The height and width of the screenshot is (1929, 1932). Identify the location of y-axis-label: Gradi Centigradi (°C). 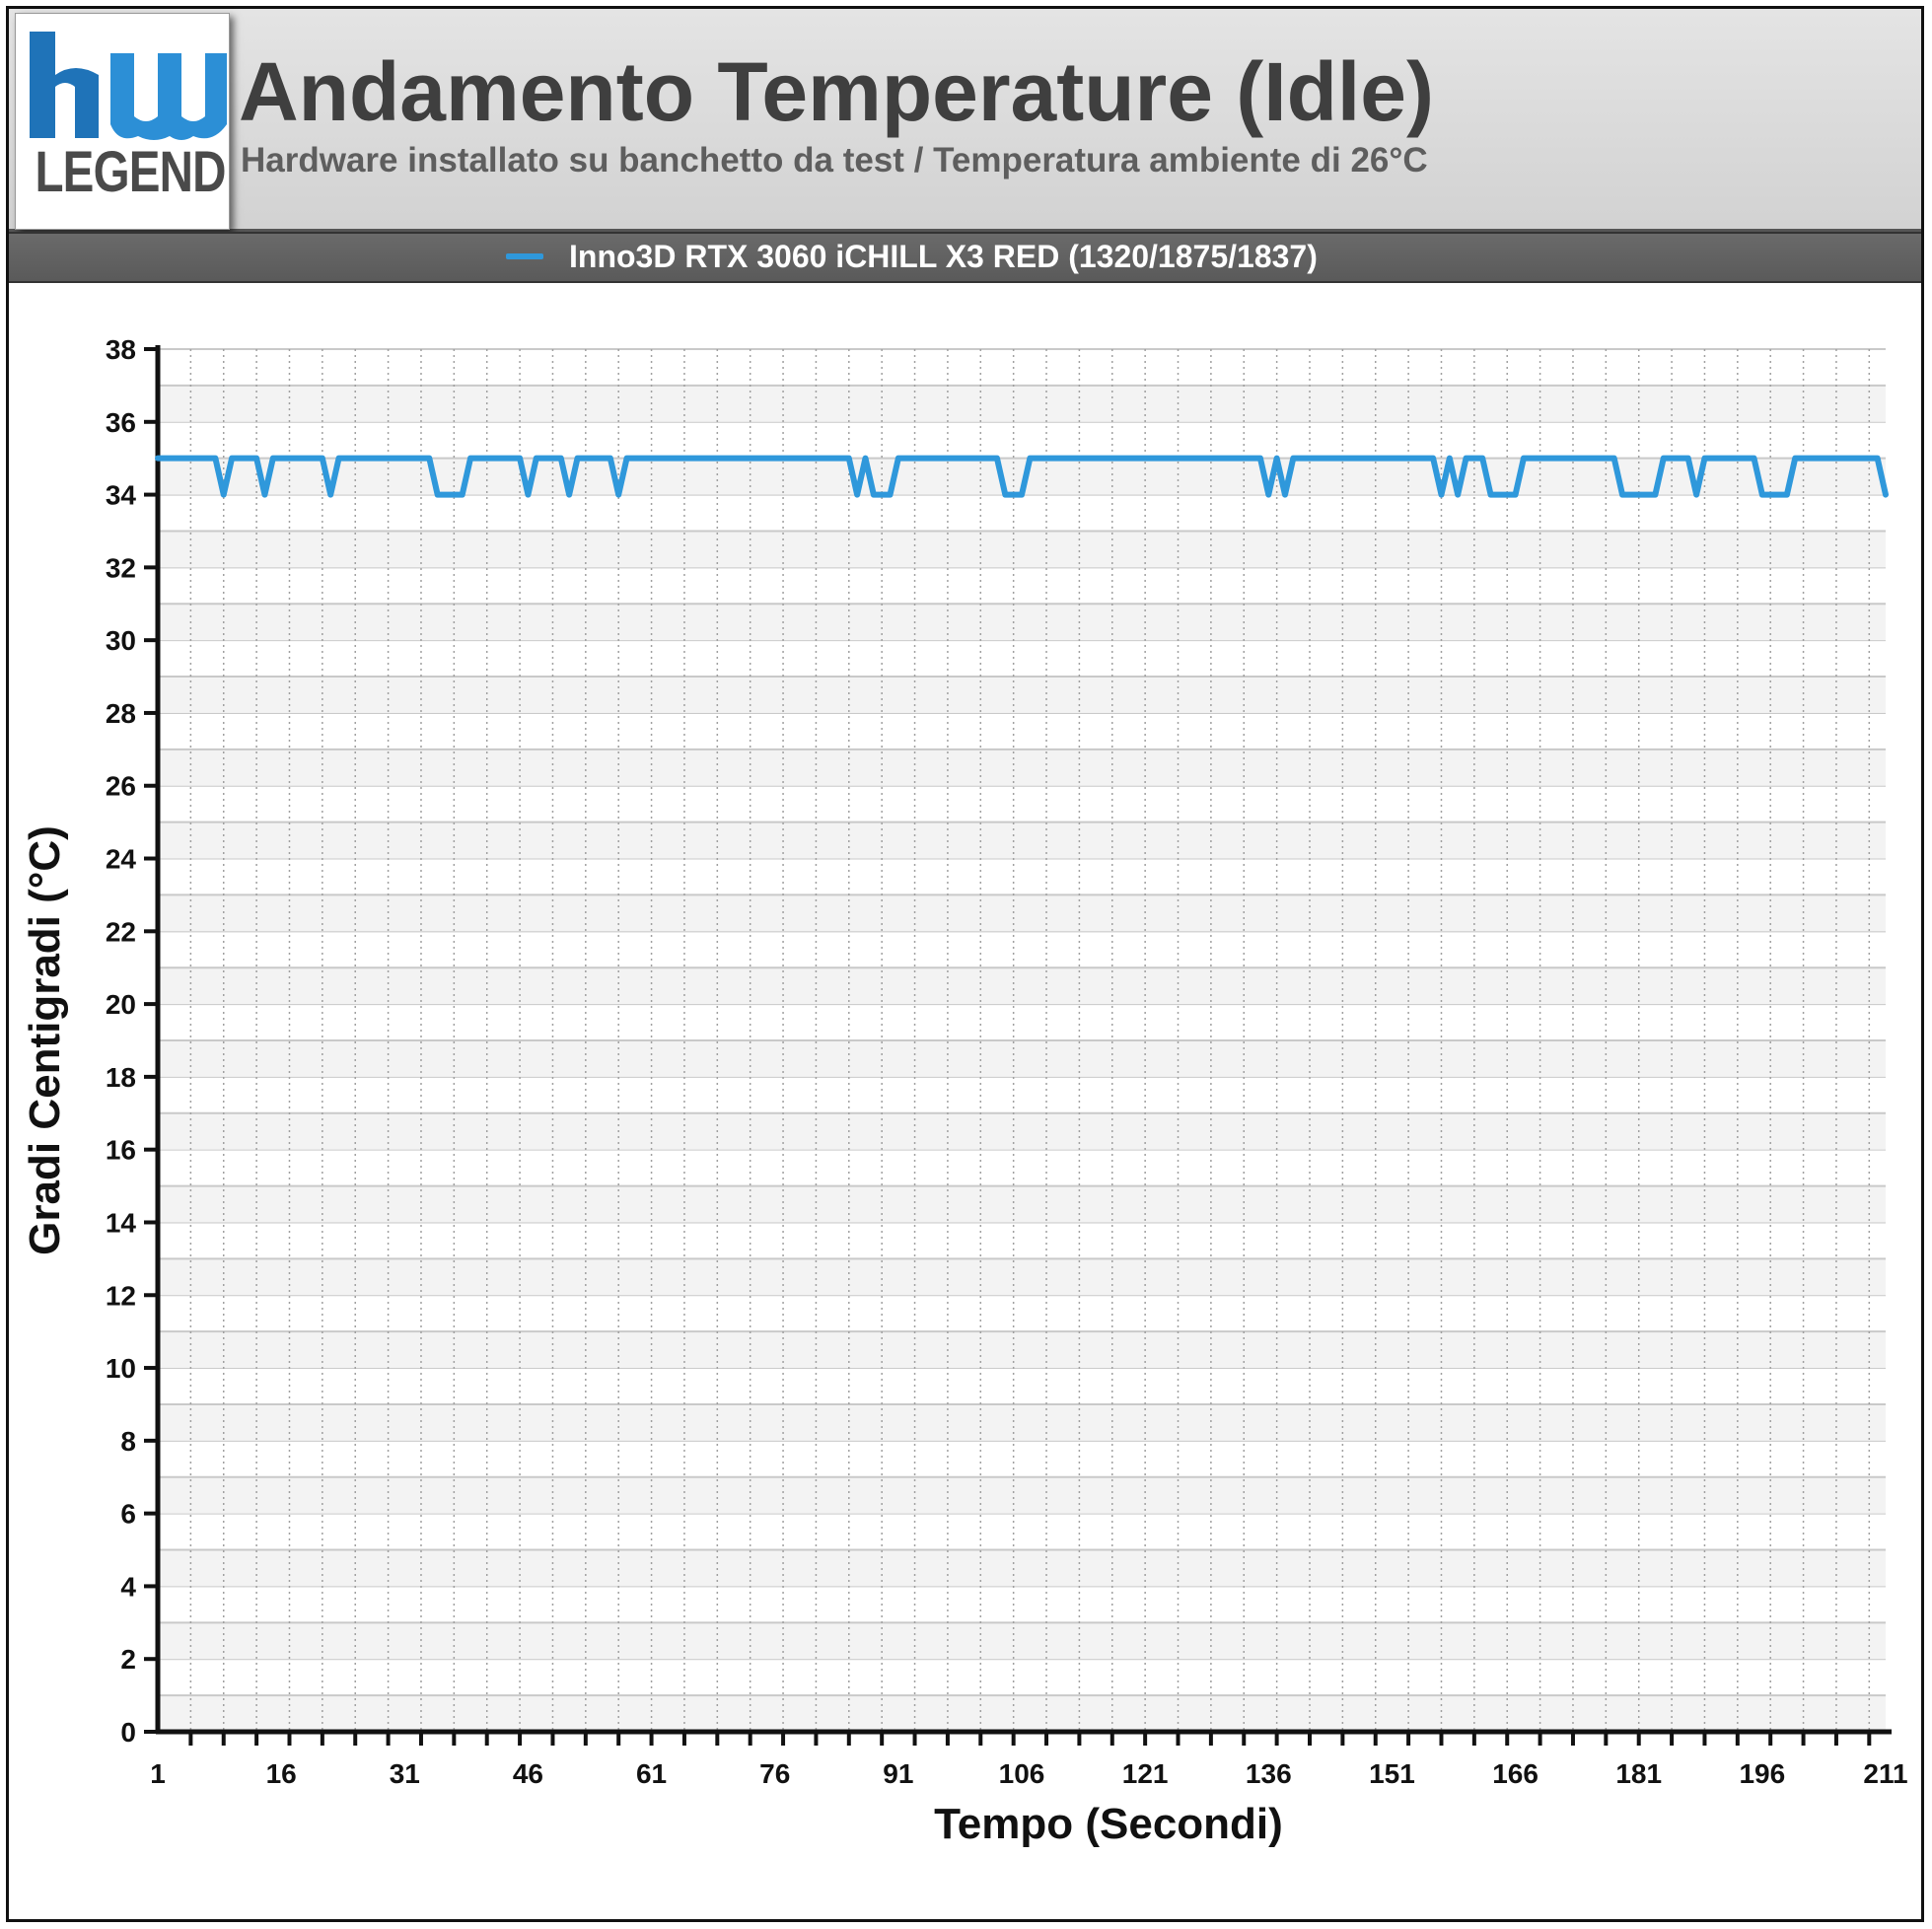
(45, 1040).